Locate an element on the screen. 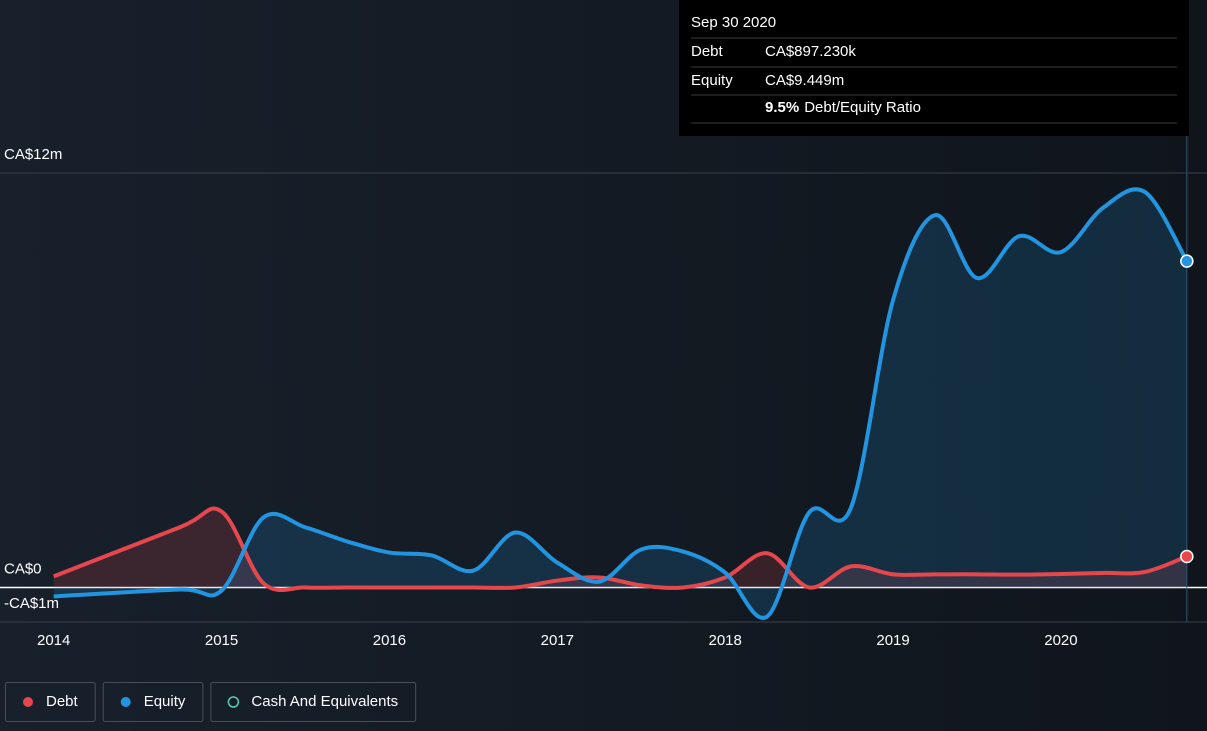 The height and width of the screenshot is (731, 1207). tooltip-date: Sep 30 2020 is located at coordinates (733, 22).